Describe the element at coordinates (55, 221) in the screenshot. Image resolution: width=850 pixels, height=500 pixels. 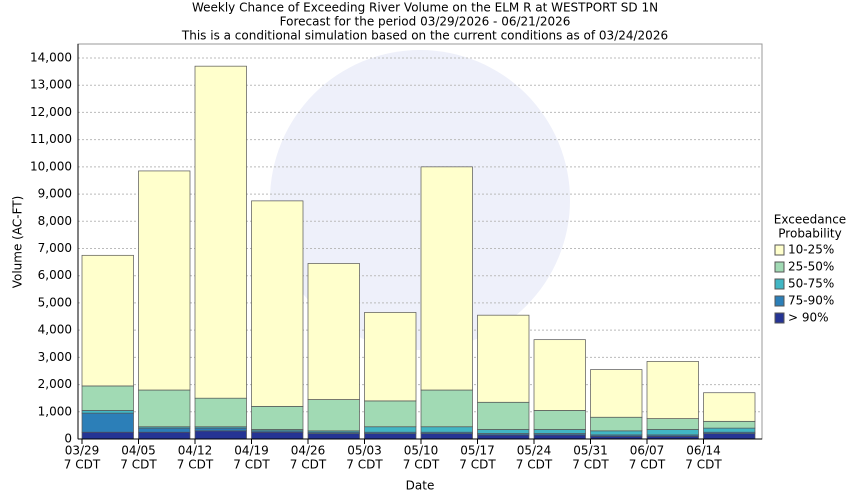
I see `y-tick-label: 8,000` at that location.